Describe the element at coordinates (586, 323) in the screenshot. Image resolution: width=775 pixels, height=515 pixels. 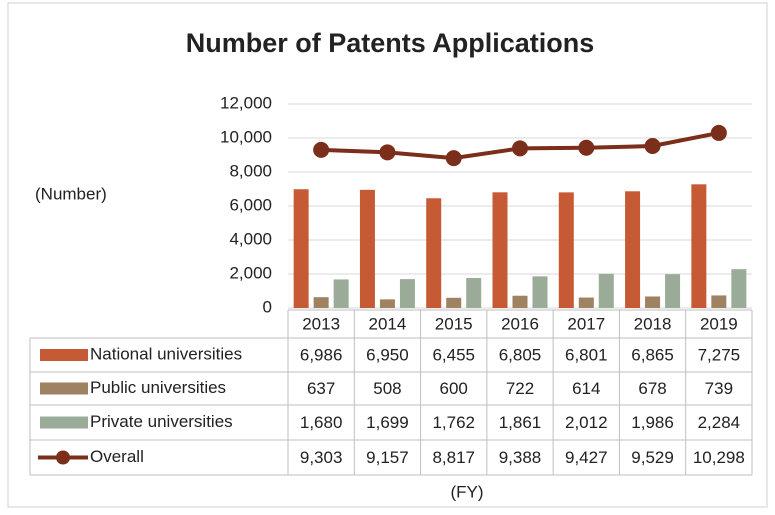
I see `x-tick-label: 2017` at that location.